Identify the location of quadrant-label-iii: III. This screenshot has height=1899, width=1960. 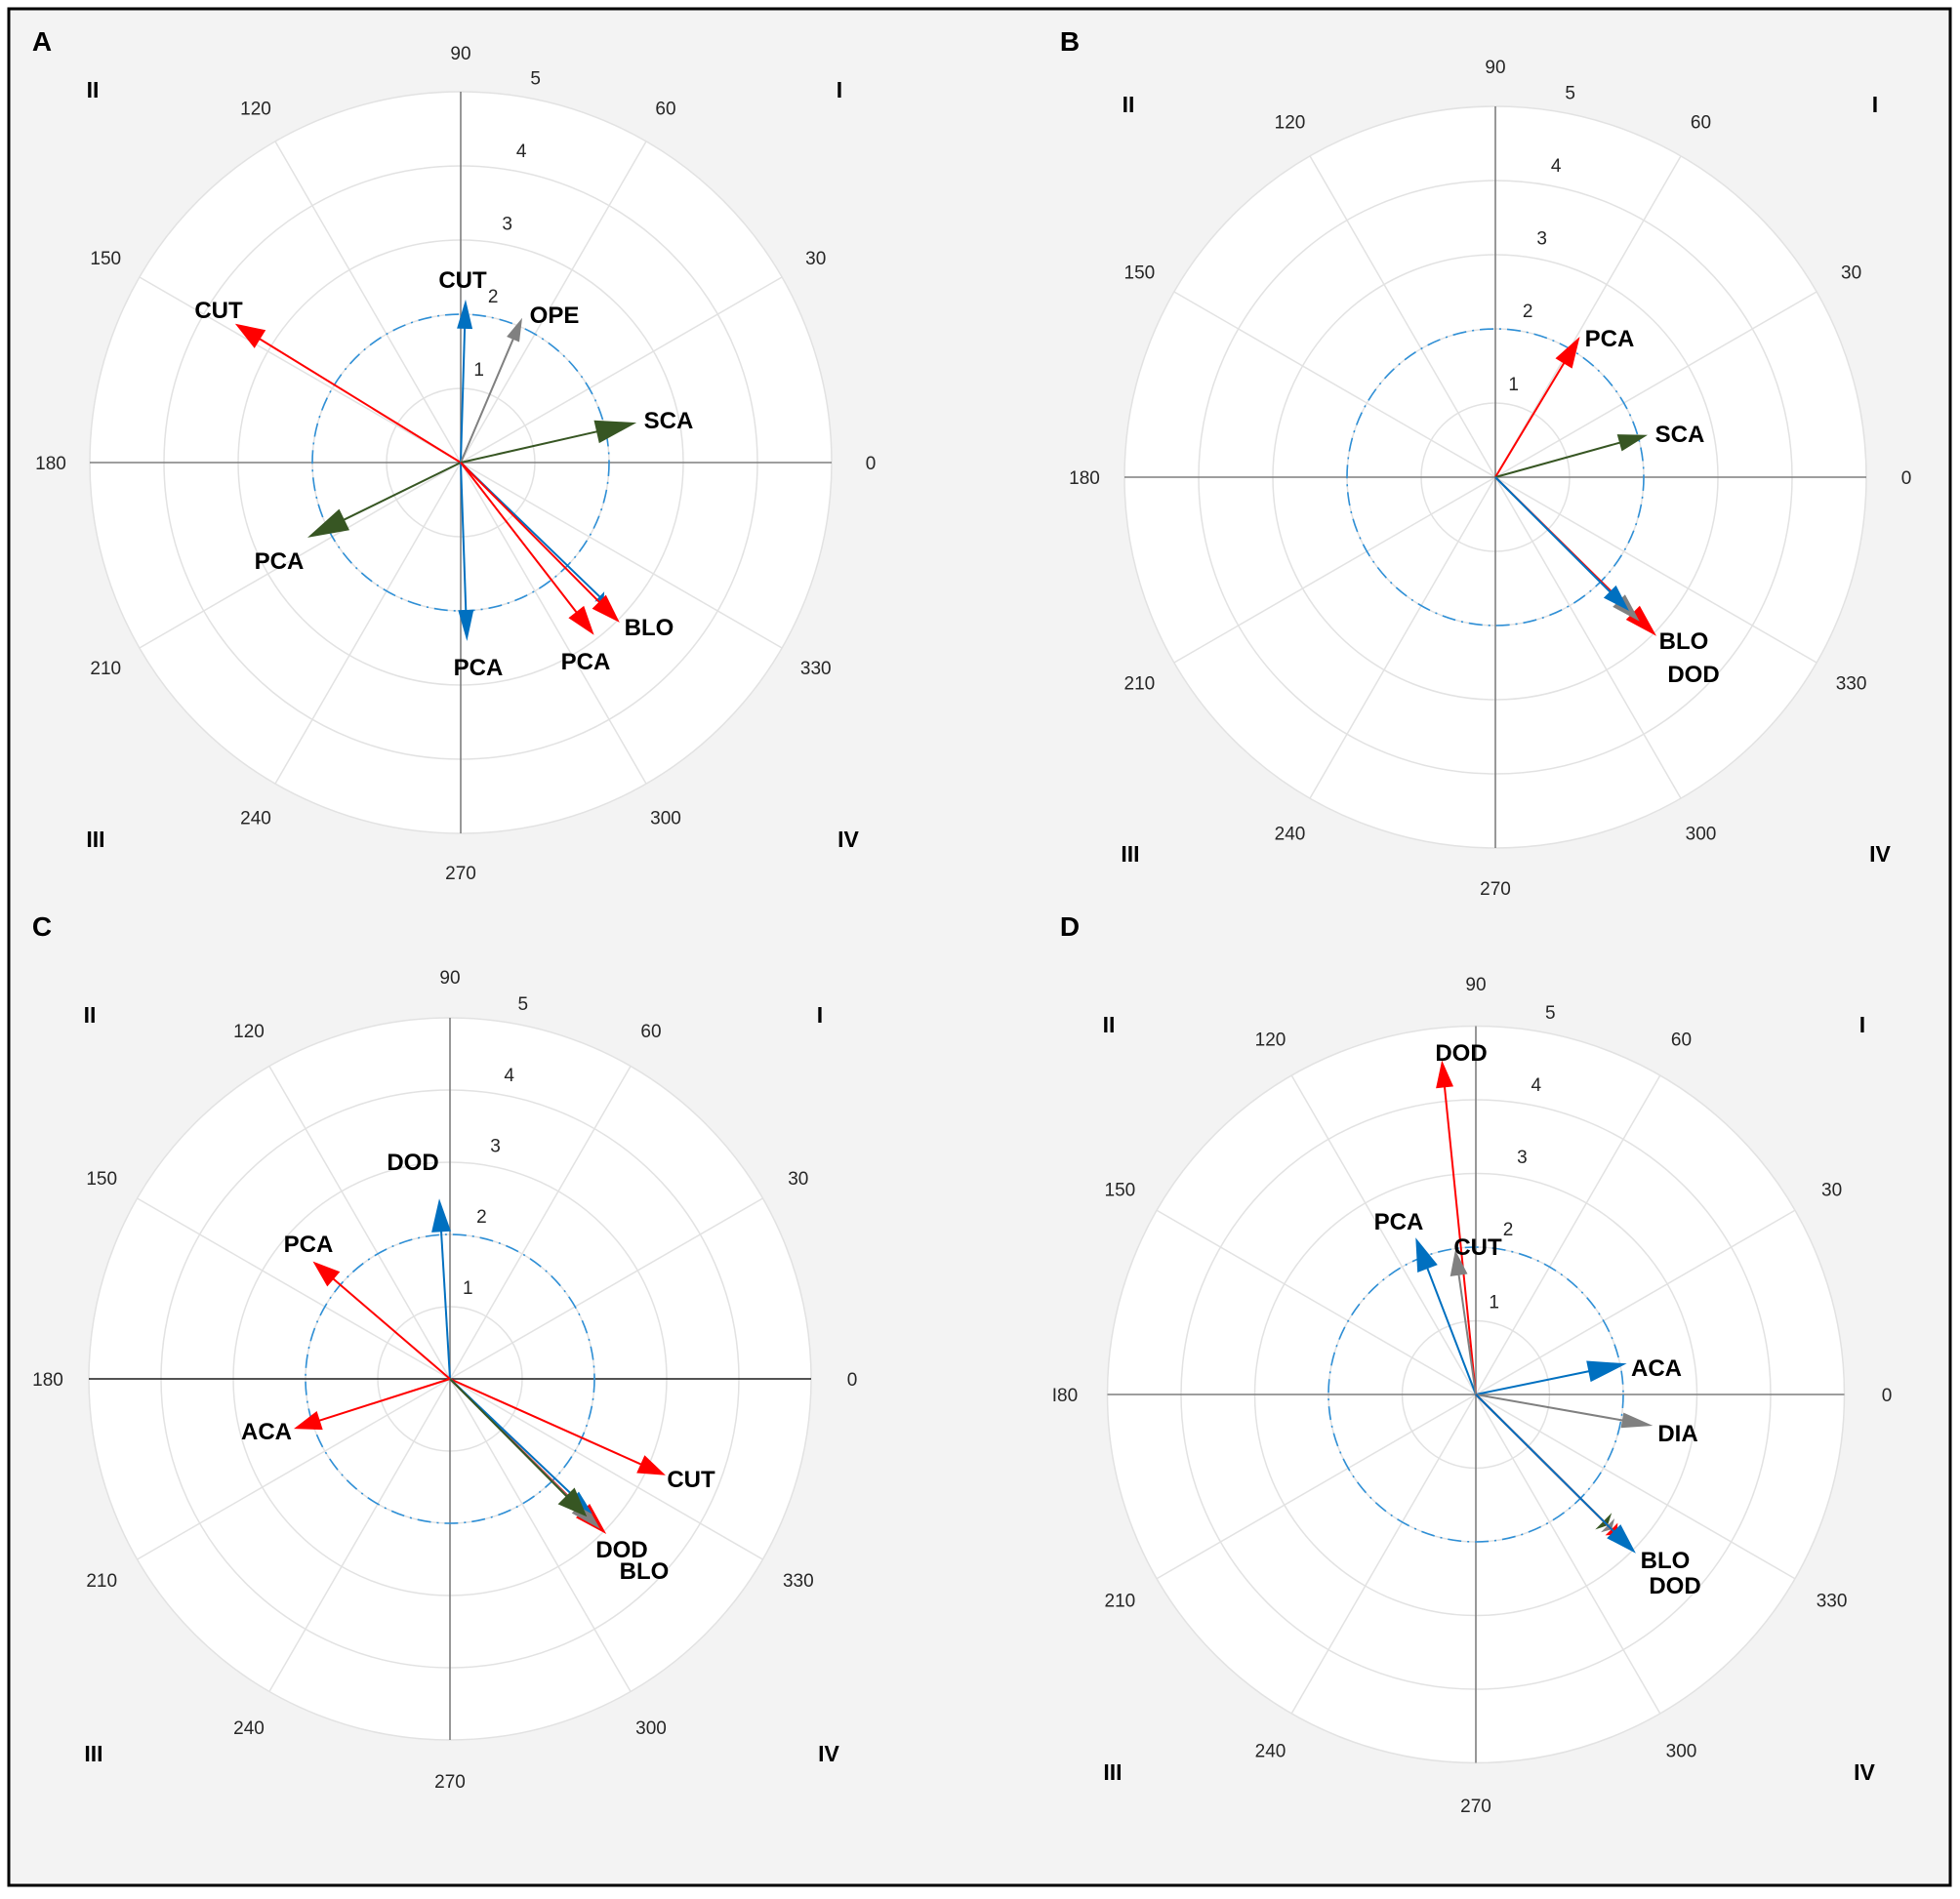
(95, 840).